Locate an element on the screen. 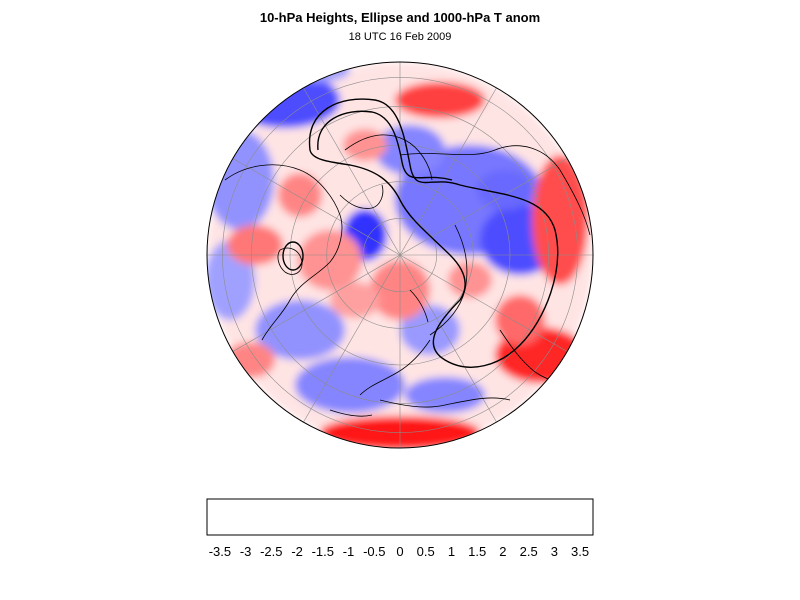 This screenshot has width=800, height=600. colorbar-tick-label: -2.5 is located at coordinates (271, 551).